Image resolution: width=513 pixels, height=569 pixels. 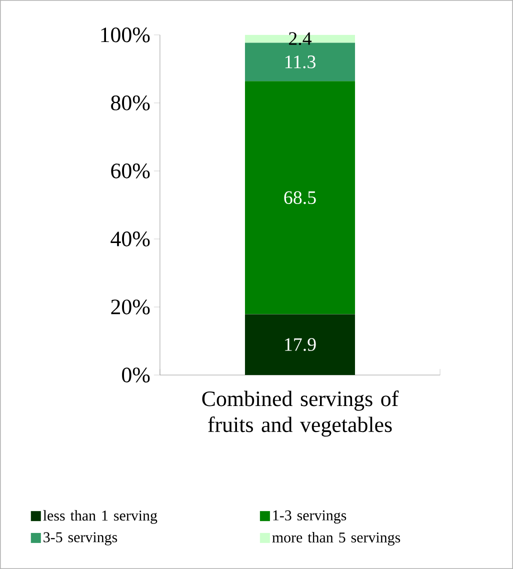 What do you see at coordinates (81, 539) in the screenshot?
I see `legend-label: 3-5 servings` at bounding box center [81, 539].